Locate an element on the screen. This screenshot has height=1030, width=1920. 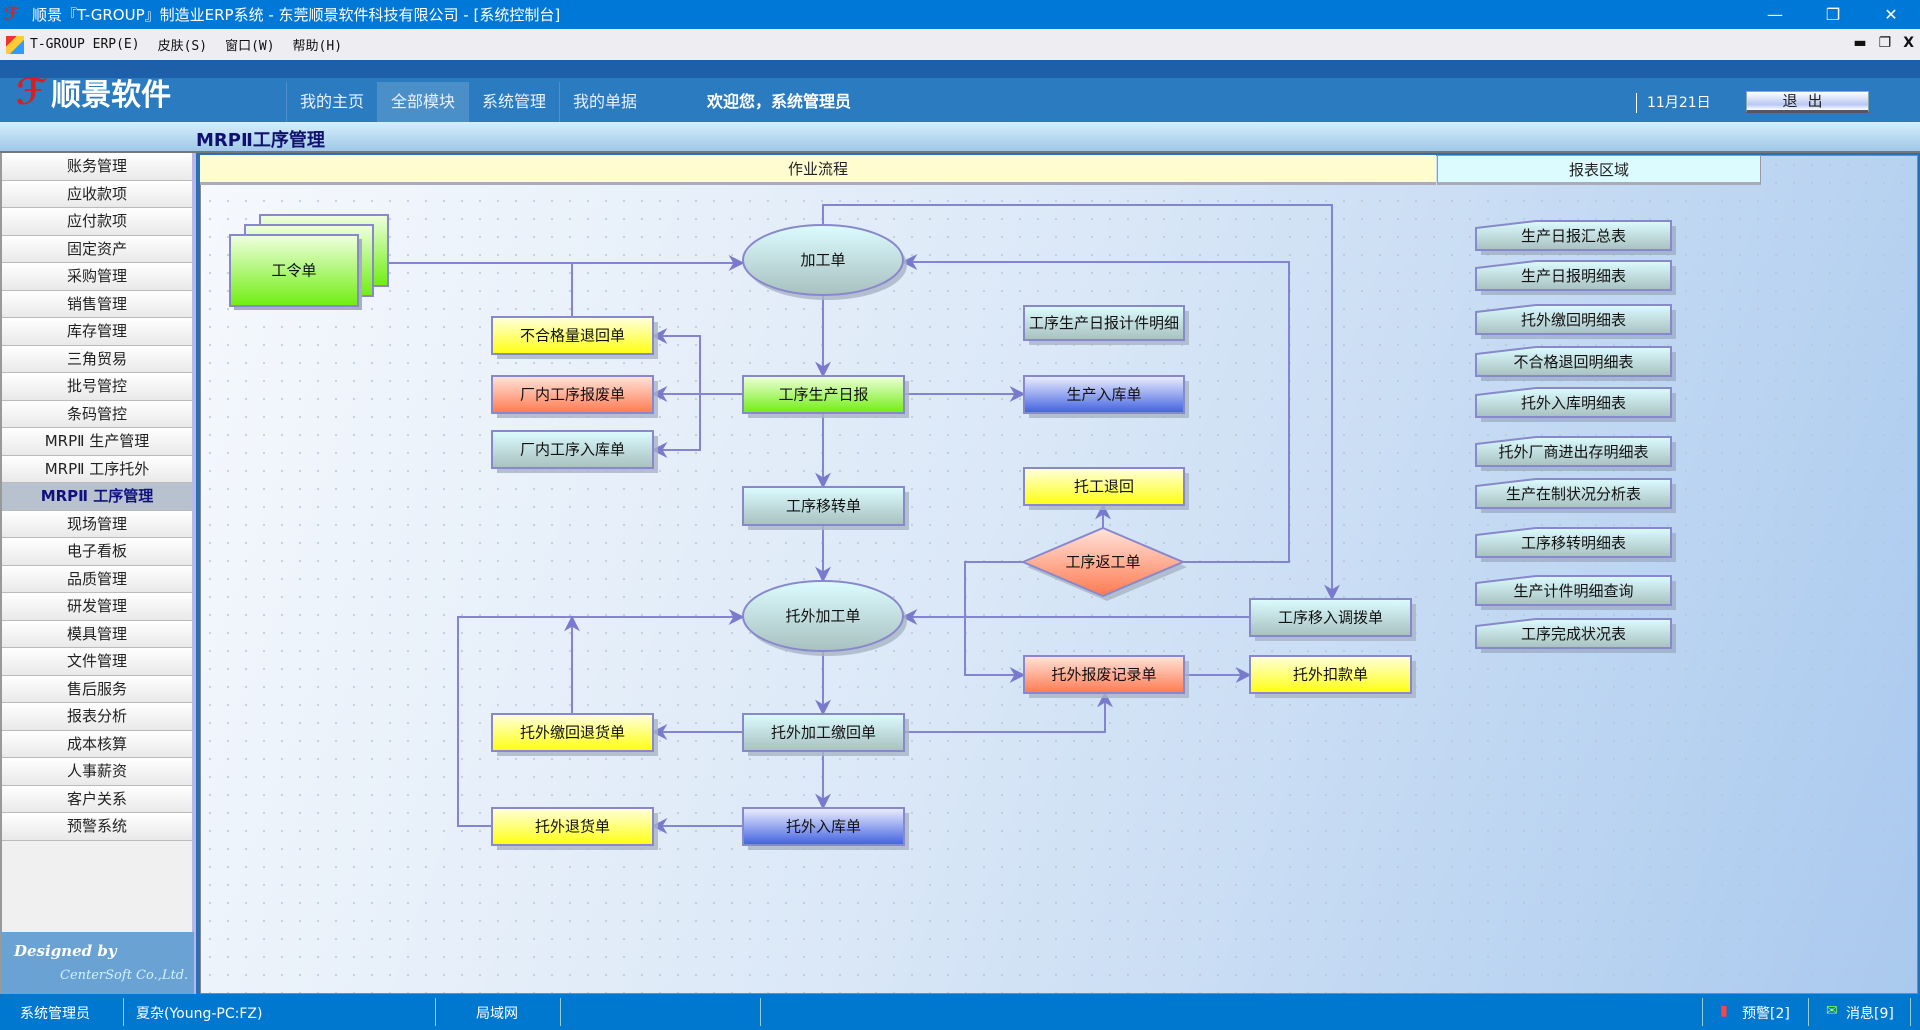
flow-node: 托外报废记录单 is located at coordinates (1106, 676).